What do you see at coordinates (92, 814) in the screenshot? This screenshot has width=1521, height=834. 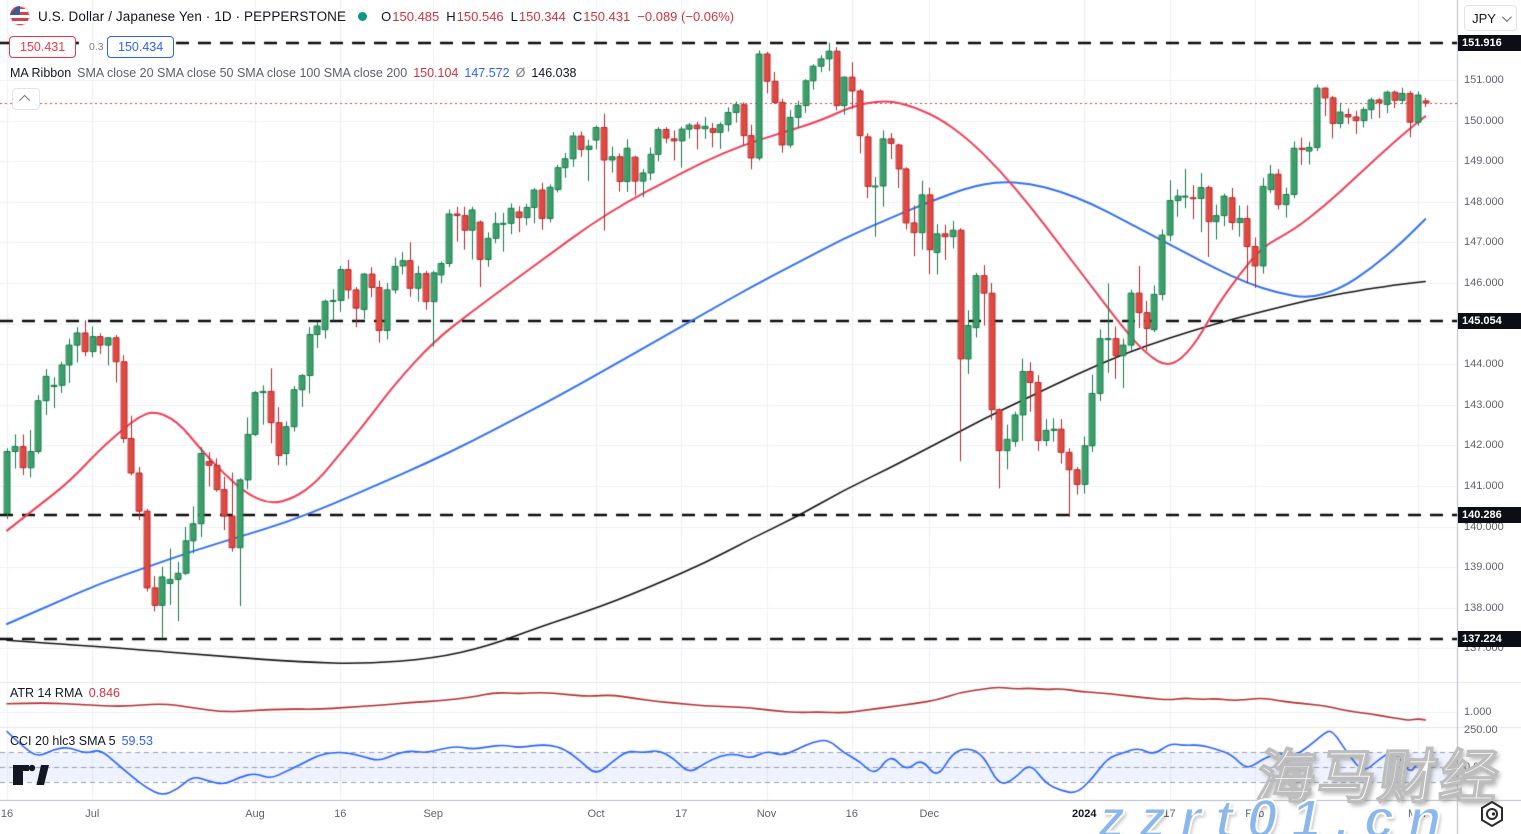 I see `time-tick-label: Jul` at bounding box center [92, 814].